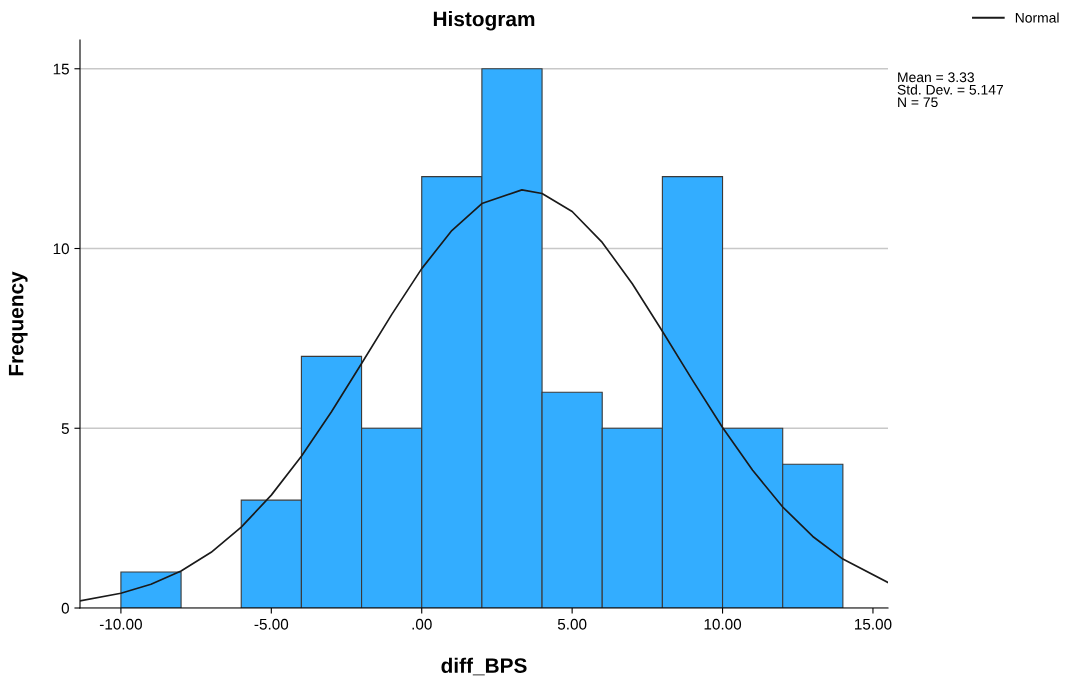 Image resolution: width=1072 pixels, height=681 pixels. What do you see at coordinates (422, 624) in the screenshot?
I see `x-tick-label: .00` at bounding box center [422, 624].